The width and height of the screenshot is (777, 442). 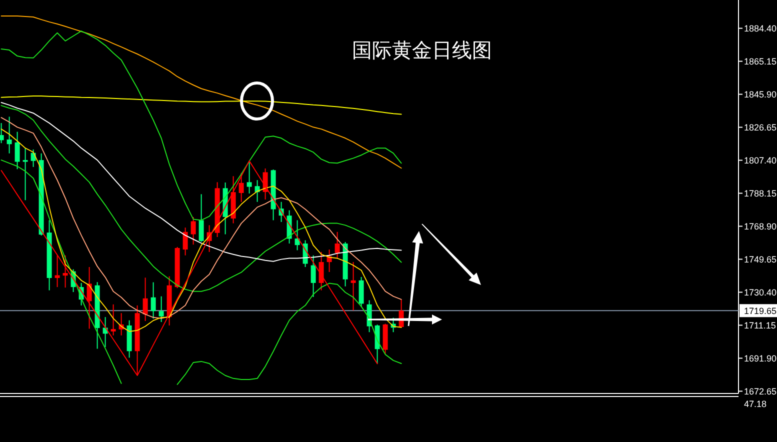 I want to click on y-tick-label: 1865.15, so click(x=760, y=61).